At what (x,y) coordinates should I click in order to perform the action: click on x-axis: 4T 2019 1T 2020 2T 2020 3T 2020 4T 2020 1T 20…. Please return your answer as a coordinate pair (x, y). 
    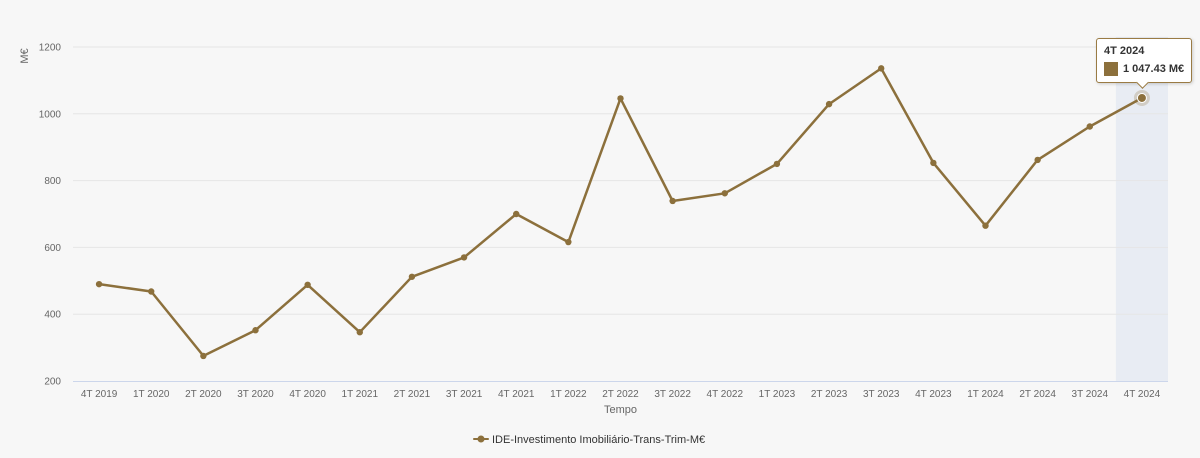
    Looking at the image, I should click on (621, 394).